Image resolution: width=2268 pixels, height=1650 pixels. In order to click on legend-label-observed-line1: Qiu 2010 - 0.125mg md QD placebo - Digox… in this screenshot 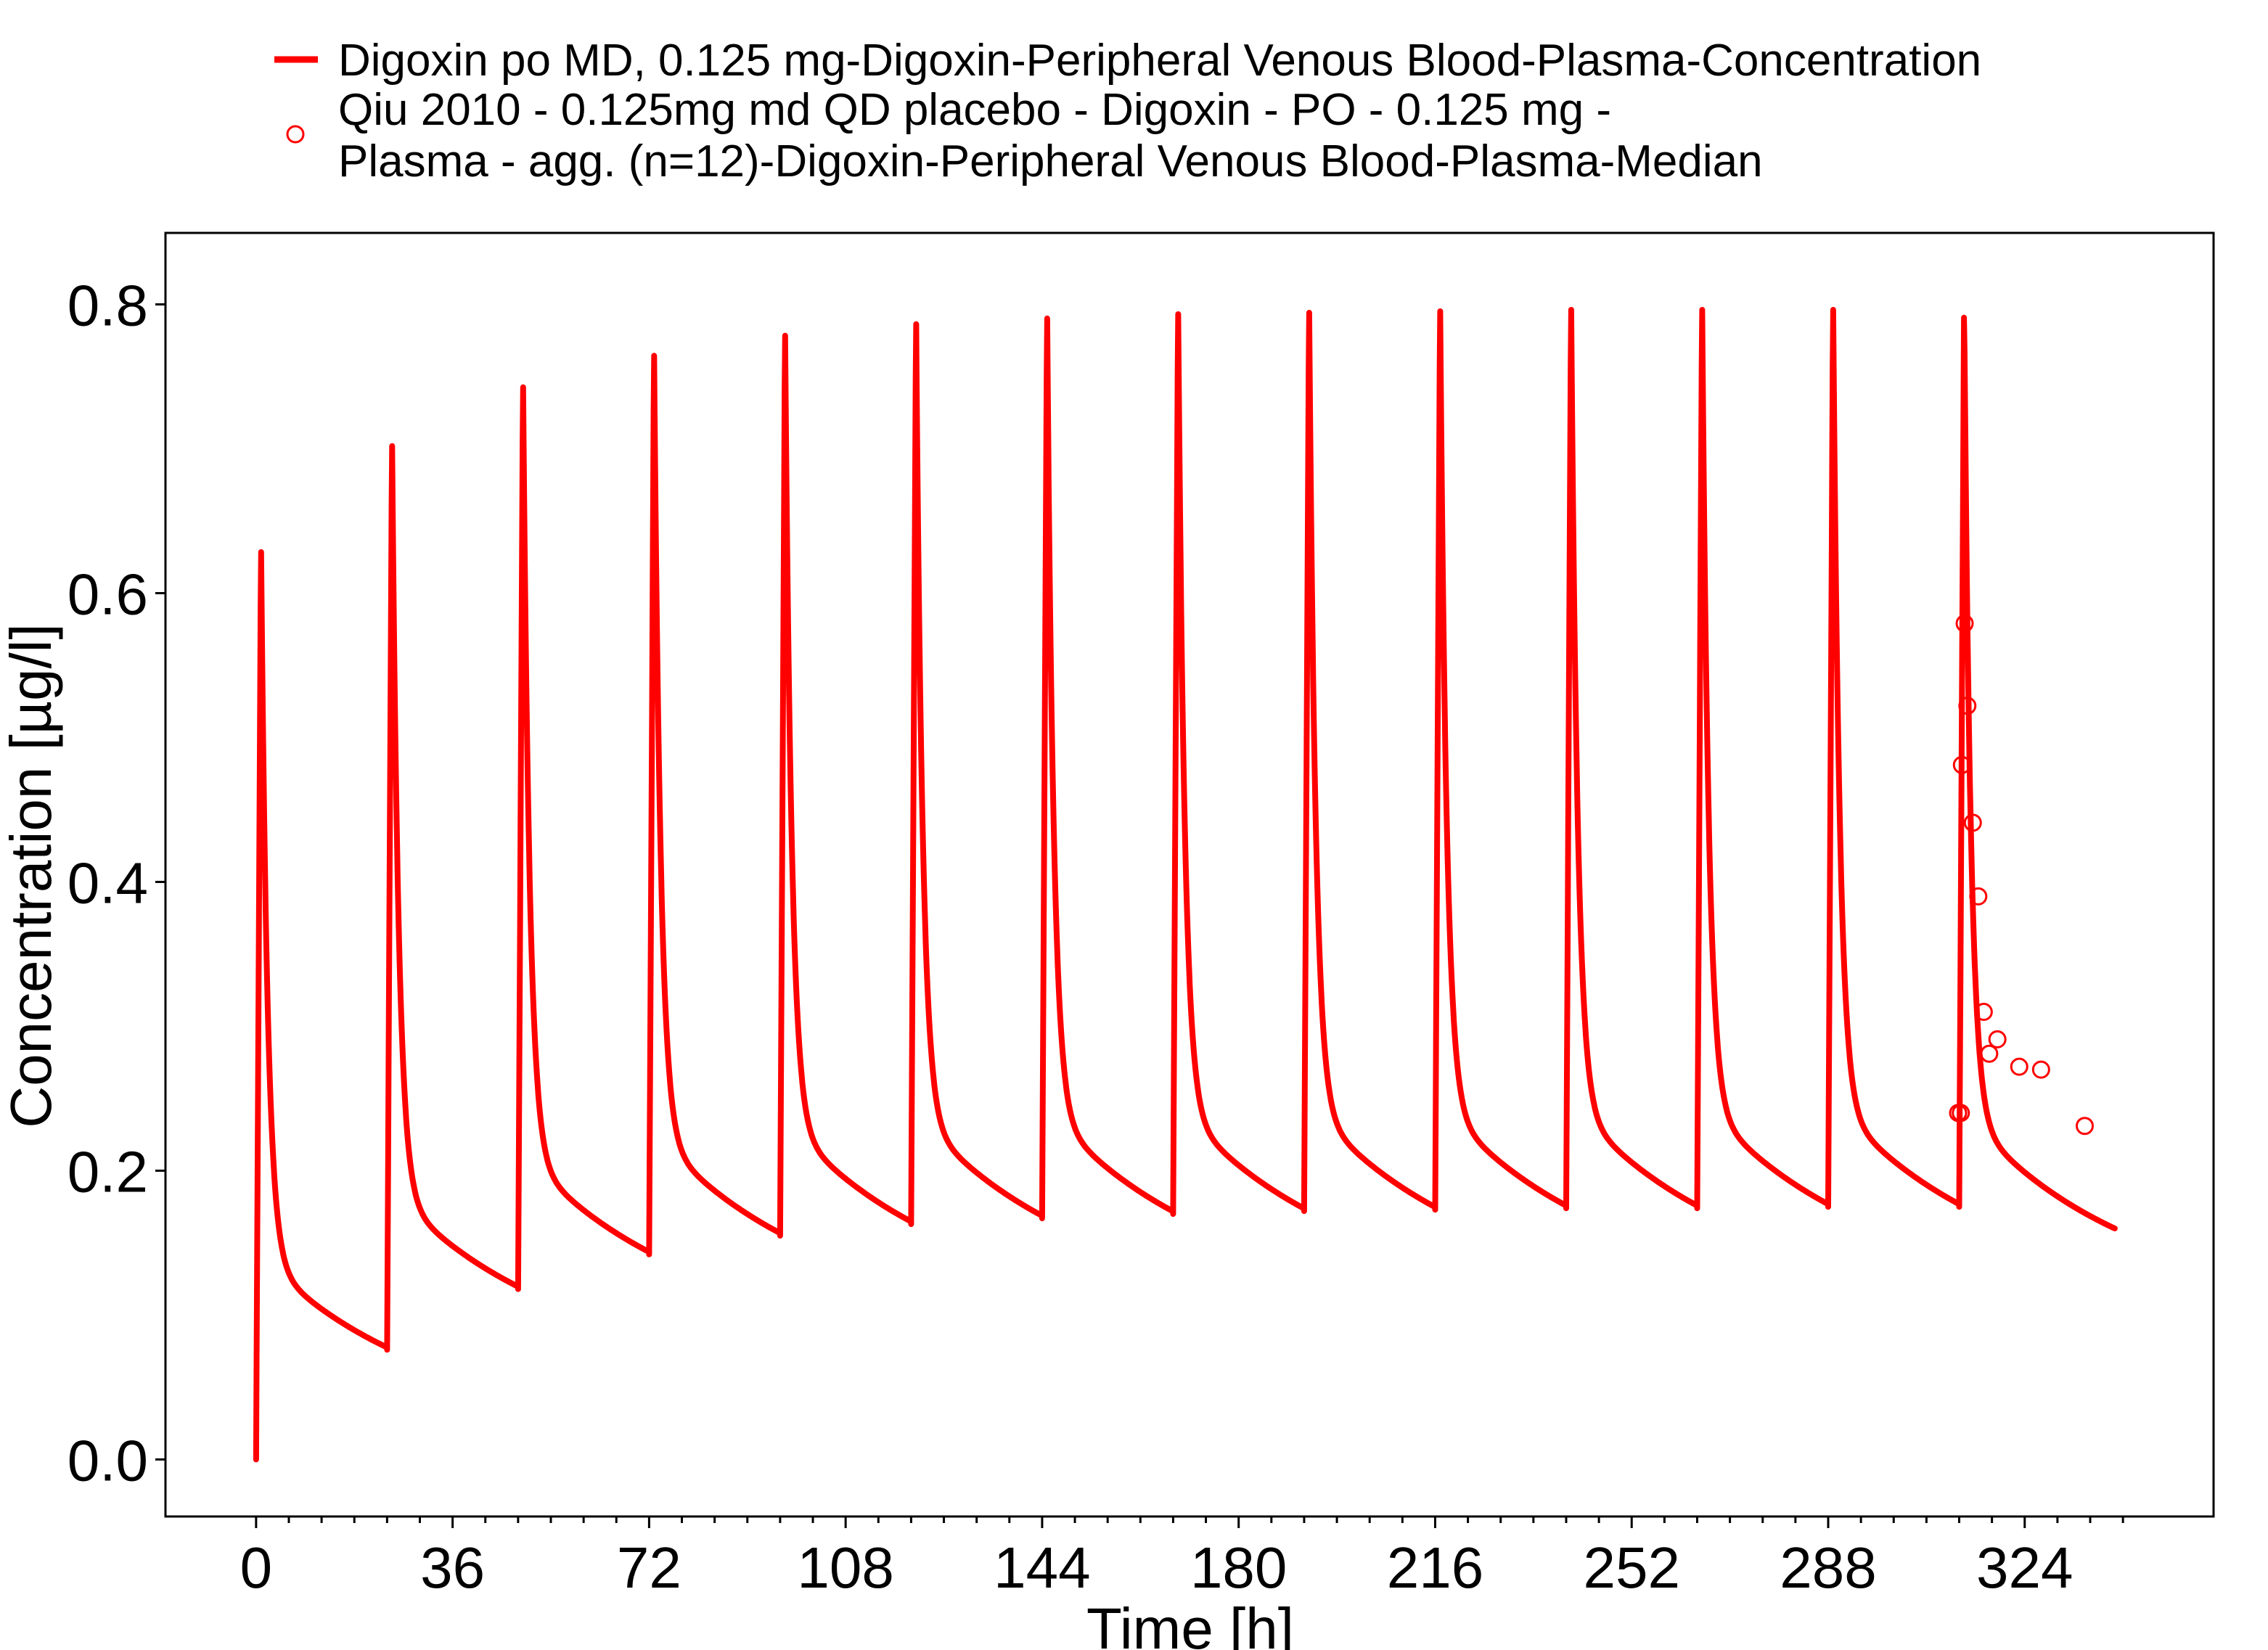, I will do `click(974, 110)`.